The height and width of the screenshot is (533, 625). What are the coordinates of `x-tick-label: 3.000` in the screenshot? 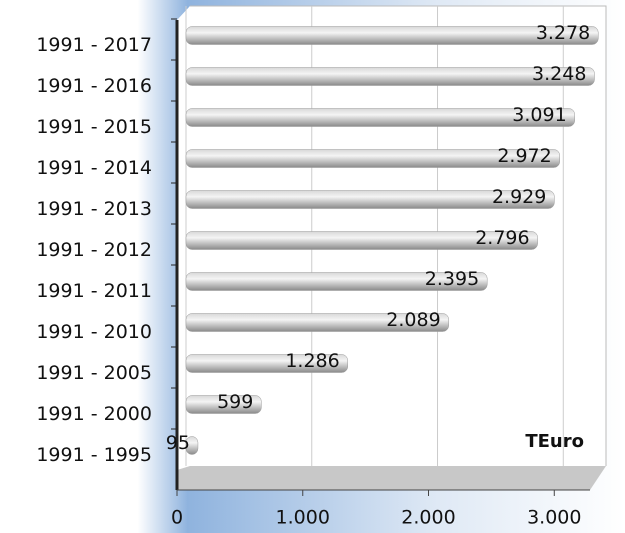 It's located at (554, 518).